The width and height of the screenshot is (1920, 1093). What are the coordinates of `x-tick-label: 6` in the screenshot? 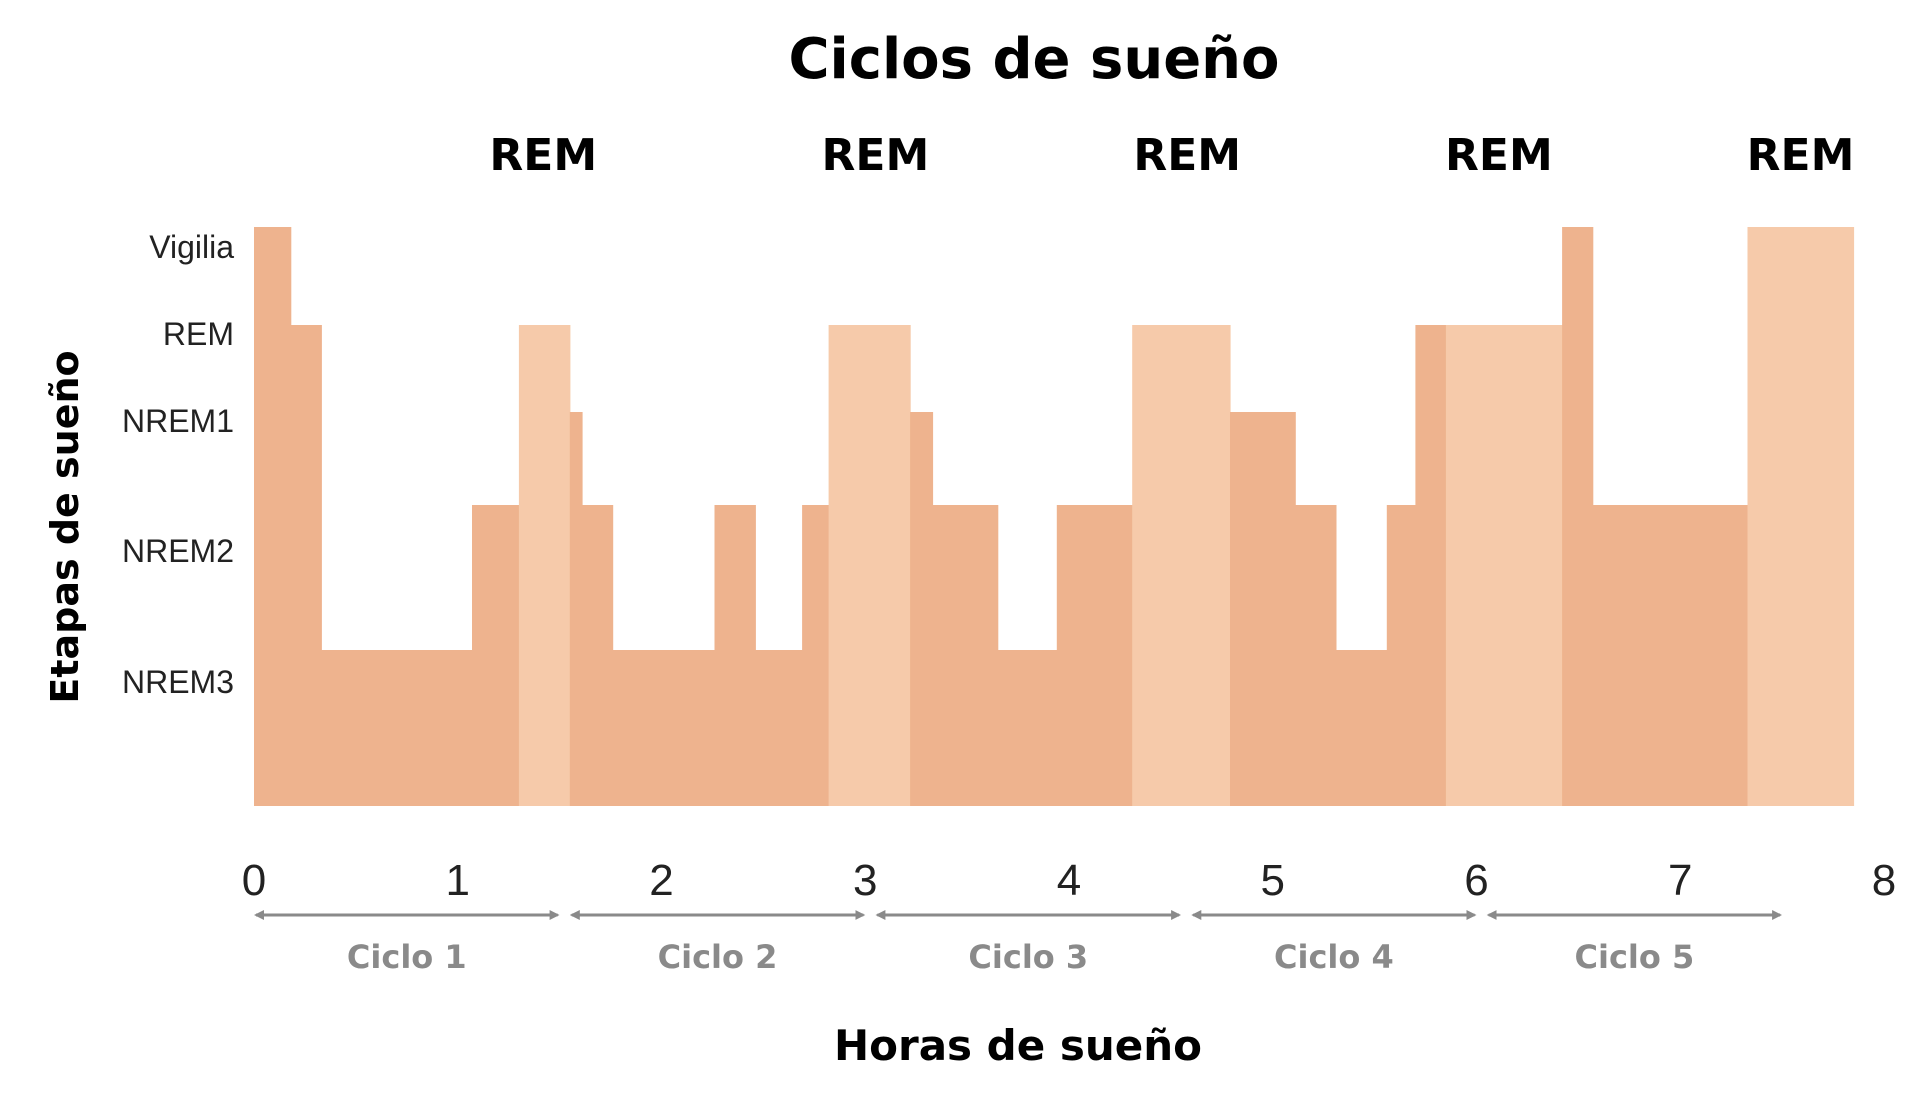 It's located at (1476, 880).